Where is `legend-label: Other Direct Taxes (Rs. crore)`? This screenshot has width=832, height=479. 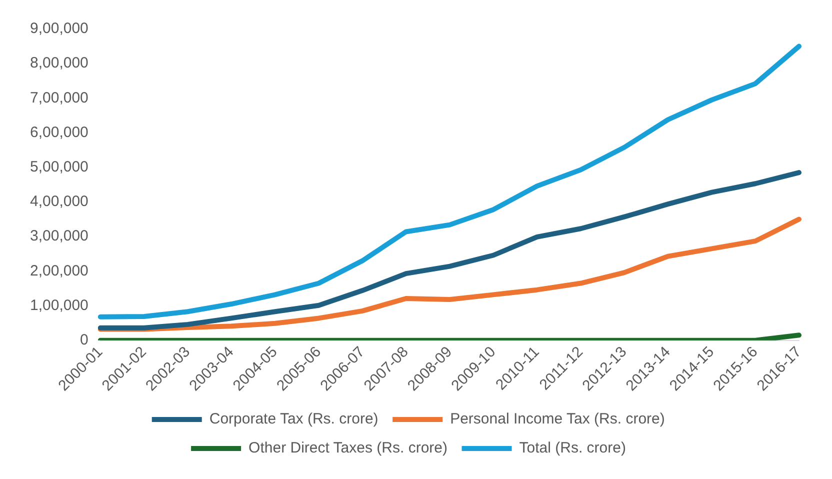 legend-label: Other Direct Taxes (Rs. crore) is located at coordinates (348, 448).